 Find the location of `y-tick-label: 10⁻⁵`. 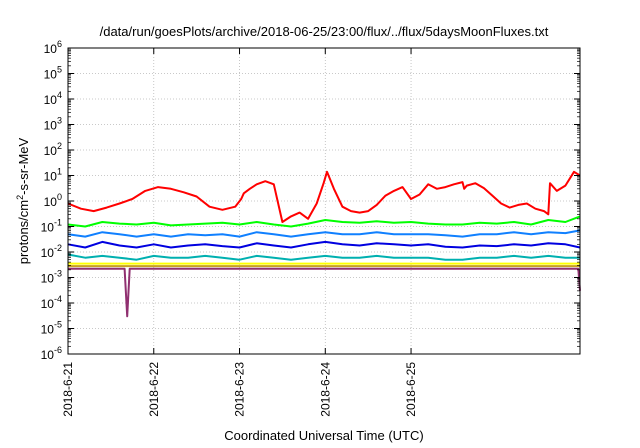

y-tick-label: 10⁻⁵ is located at coordinates (51, 328).